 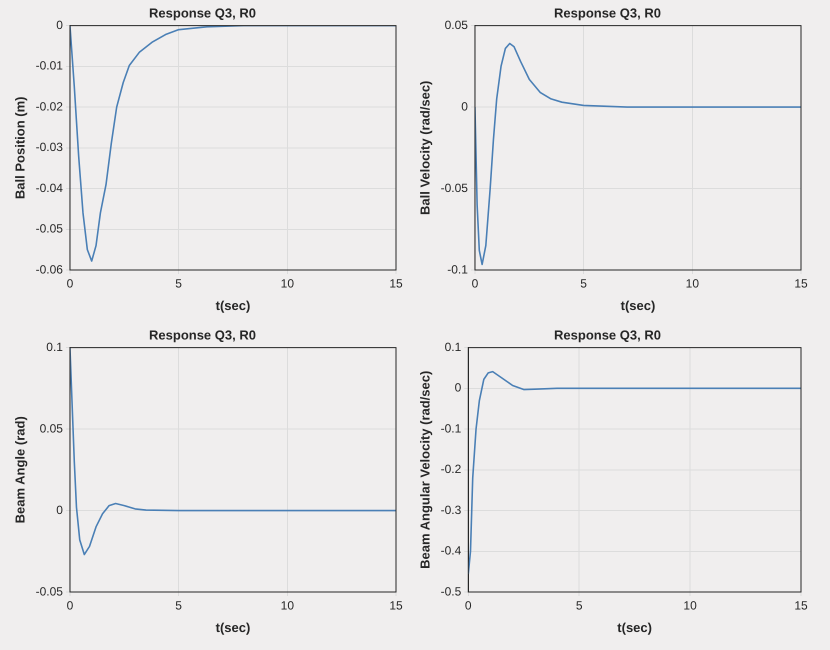 What do you see at coordinates (20, 148) in the screenshot?
I see `y-axis-title: Ball Position (m)` at bounding box center [20, 148].